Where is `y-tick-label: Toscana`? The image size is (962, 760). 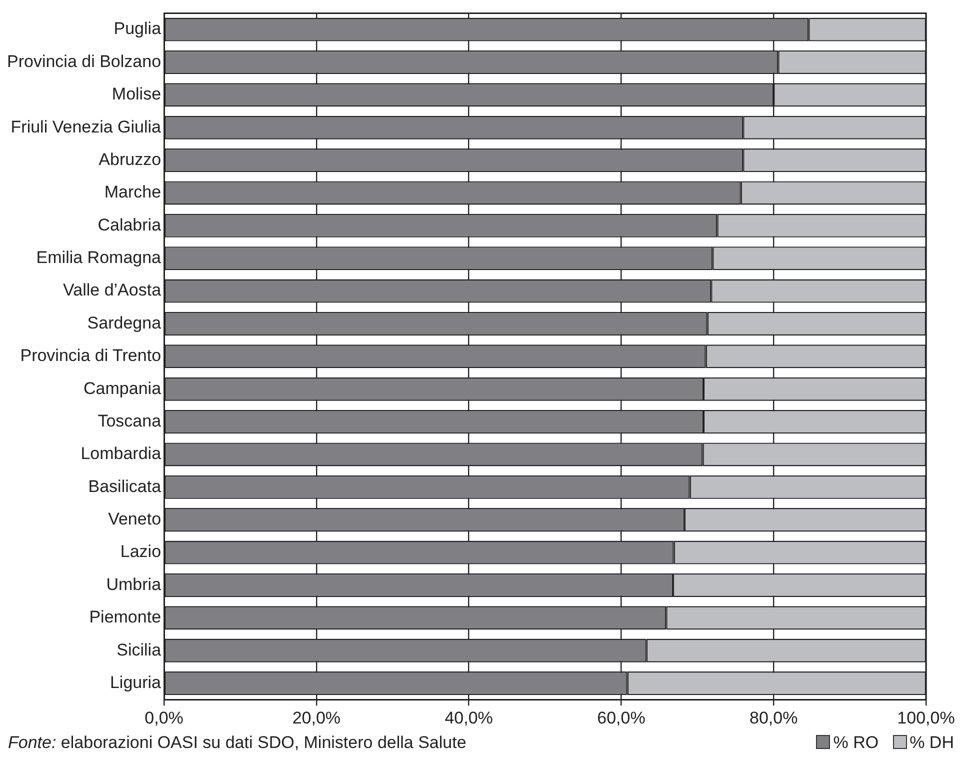 y-tick-label: Toscana is located at coordinates (130, 420).